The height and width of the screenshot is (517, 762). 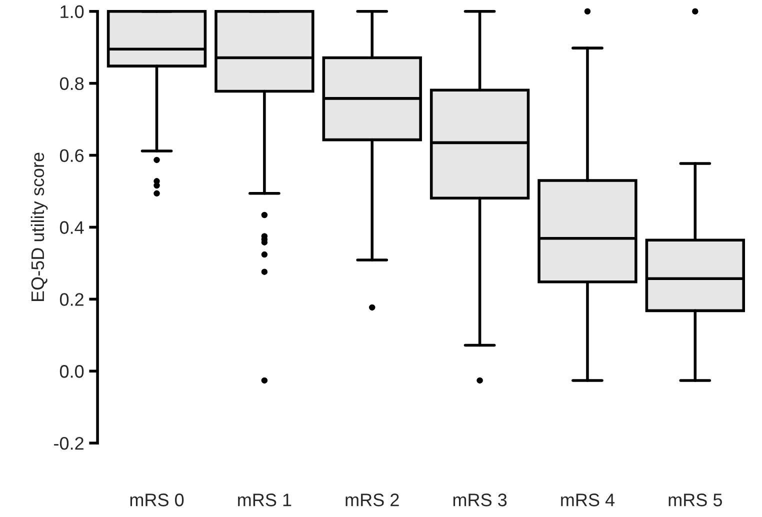 I want to click on x-tick-label: mRS 4, so click(x=588, y=500).